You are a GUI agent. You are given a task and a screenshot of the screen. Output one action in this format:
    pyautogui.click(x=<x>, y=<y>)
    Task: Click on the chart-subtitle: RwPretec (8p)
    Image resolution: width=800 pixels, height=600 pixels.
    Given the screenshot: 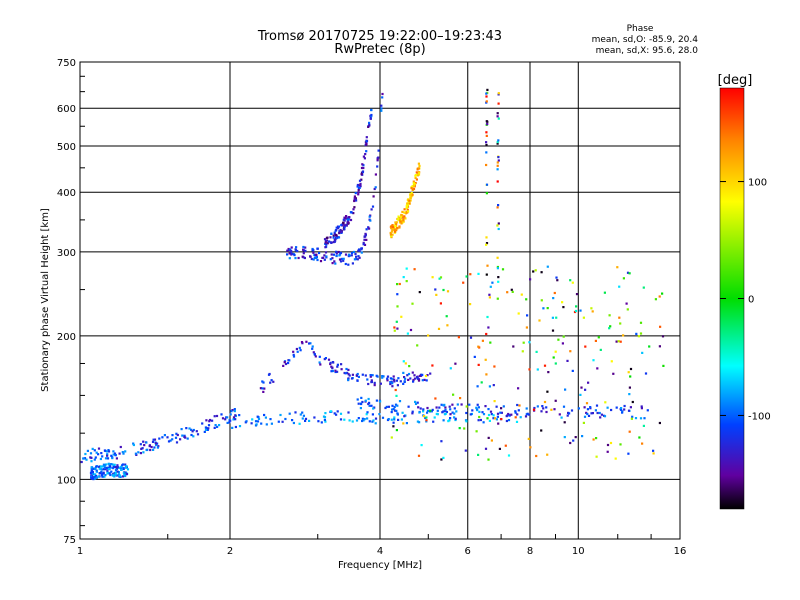 What is the action you would take?
    pyautogui.click(x=379, y=49)
    